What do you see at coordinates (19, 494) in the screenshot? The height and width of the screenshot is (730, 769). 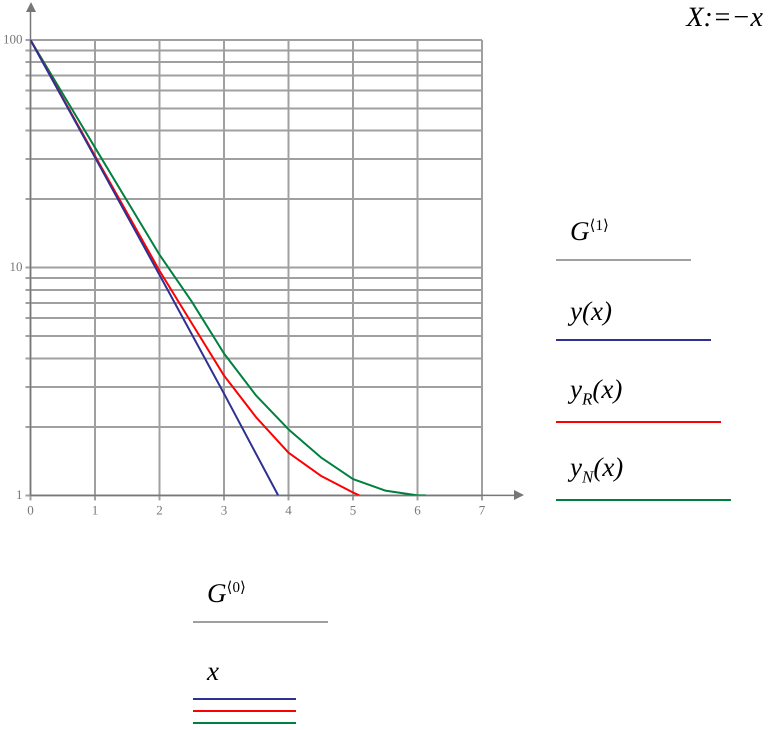 I see `y-tick-label: 1` at bounding box center [19, 494].